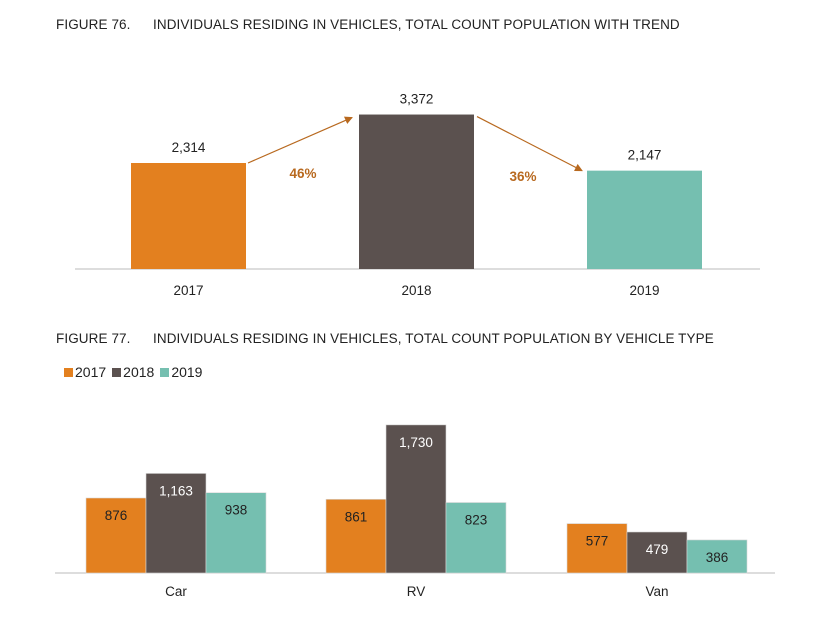 This screenshot has height=623, width=822. Describe the element at coordinates (356, 536) in the screenshot. I see `fig77-bar-rv-2017` at that location.